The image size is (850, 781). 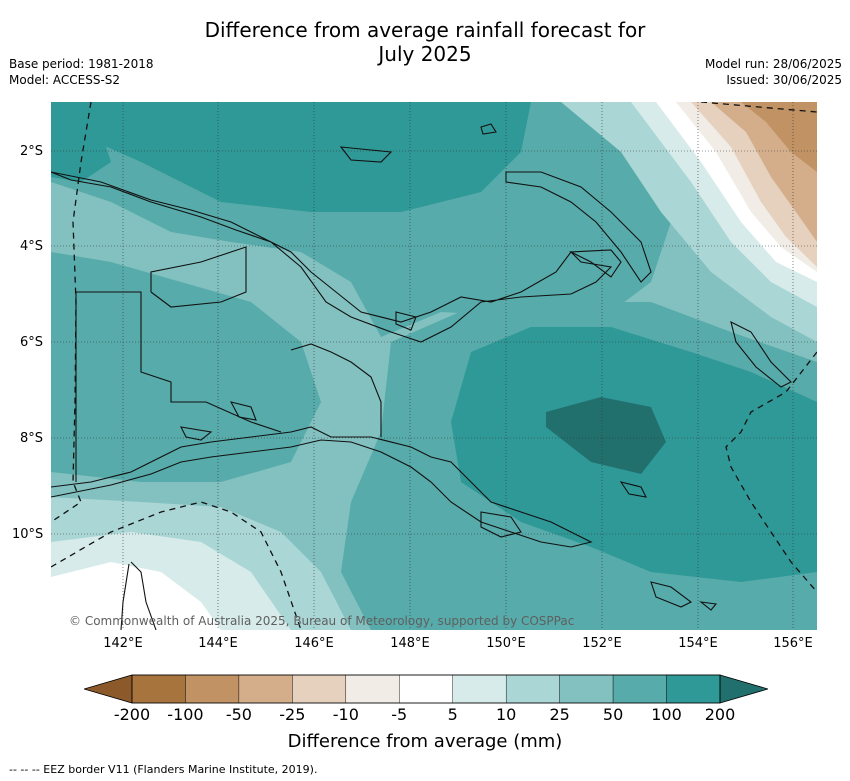 What do you see at coordinates (773, 72) in the screenshot?
I see `meta-right: Model run: 28/06/2025 Issued: 30/06/2025` at bounding box center [773, 72].